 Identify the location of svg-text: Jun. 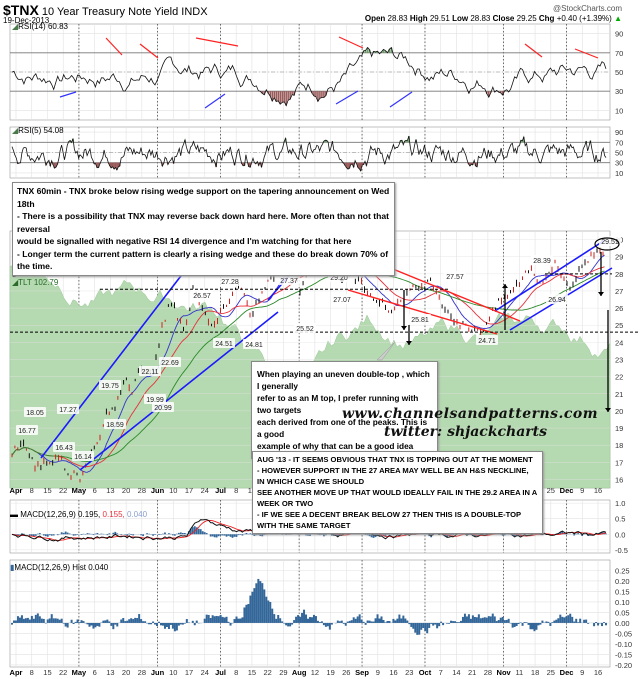
(158, 672).